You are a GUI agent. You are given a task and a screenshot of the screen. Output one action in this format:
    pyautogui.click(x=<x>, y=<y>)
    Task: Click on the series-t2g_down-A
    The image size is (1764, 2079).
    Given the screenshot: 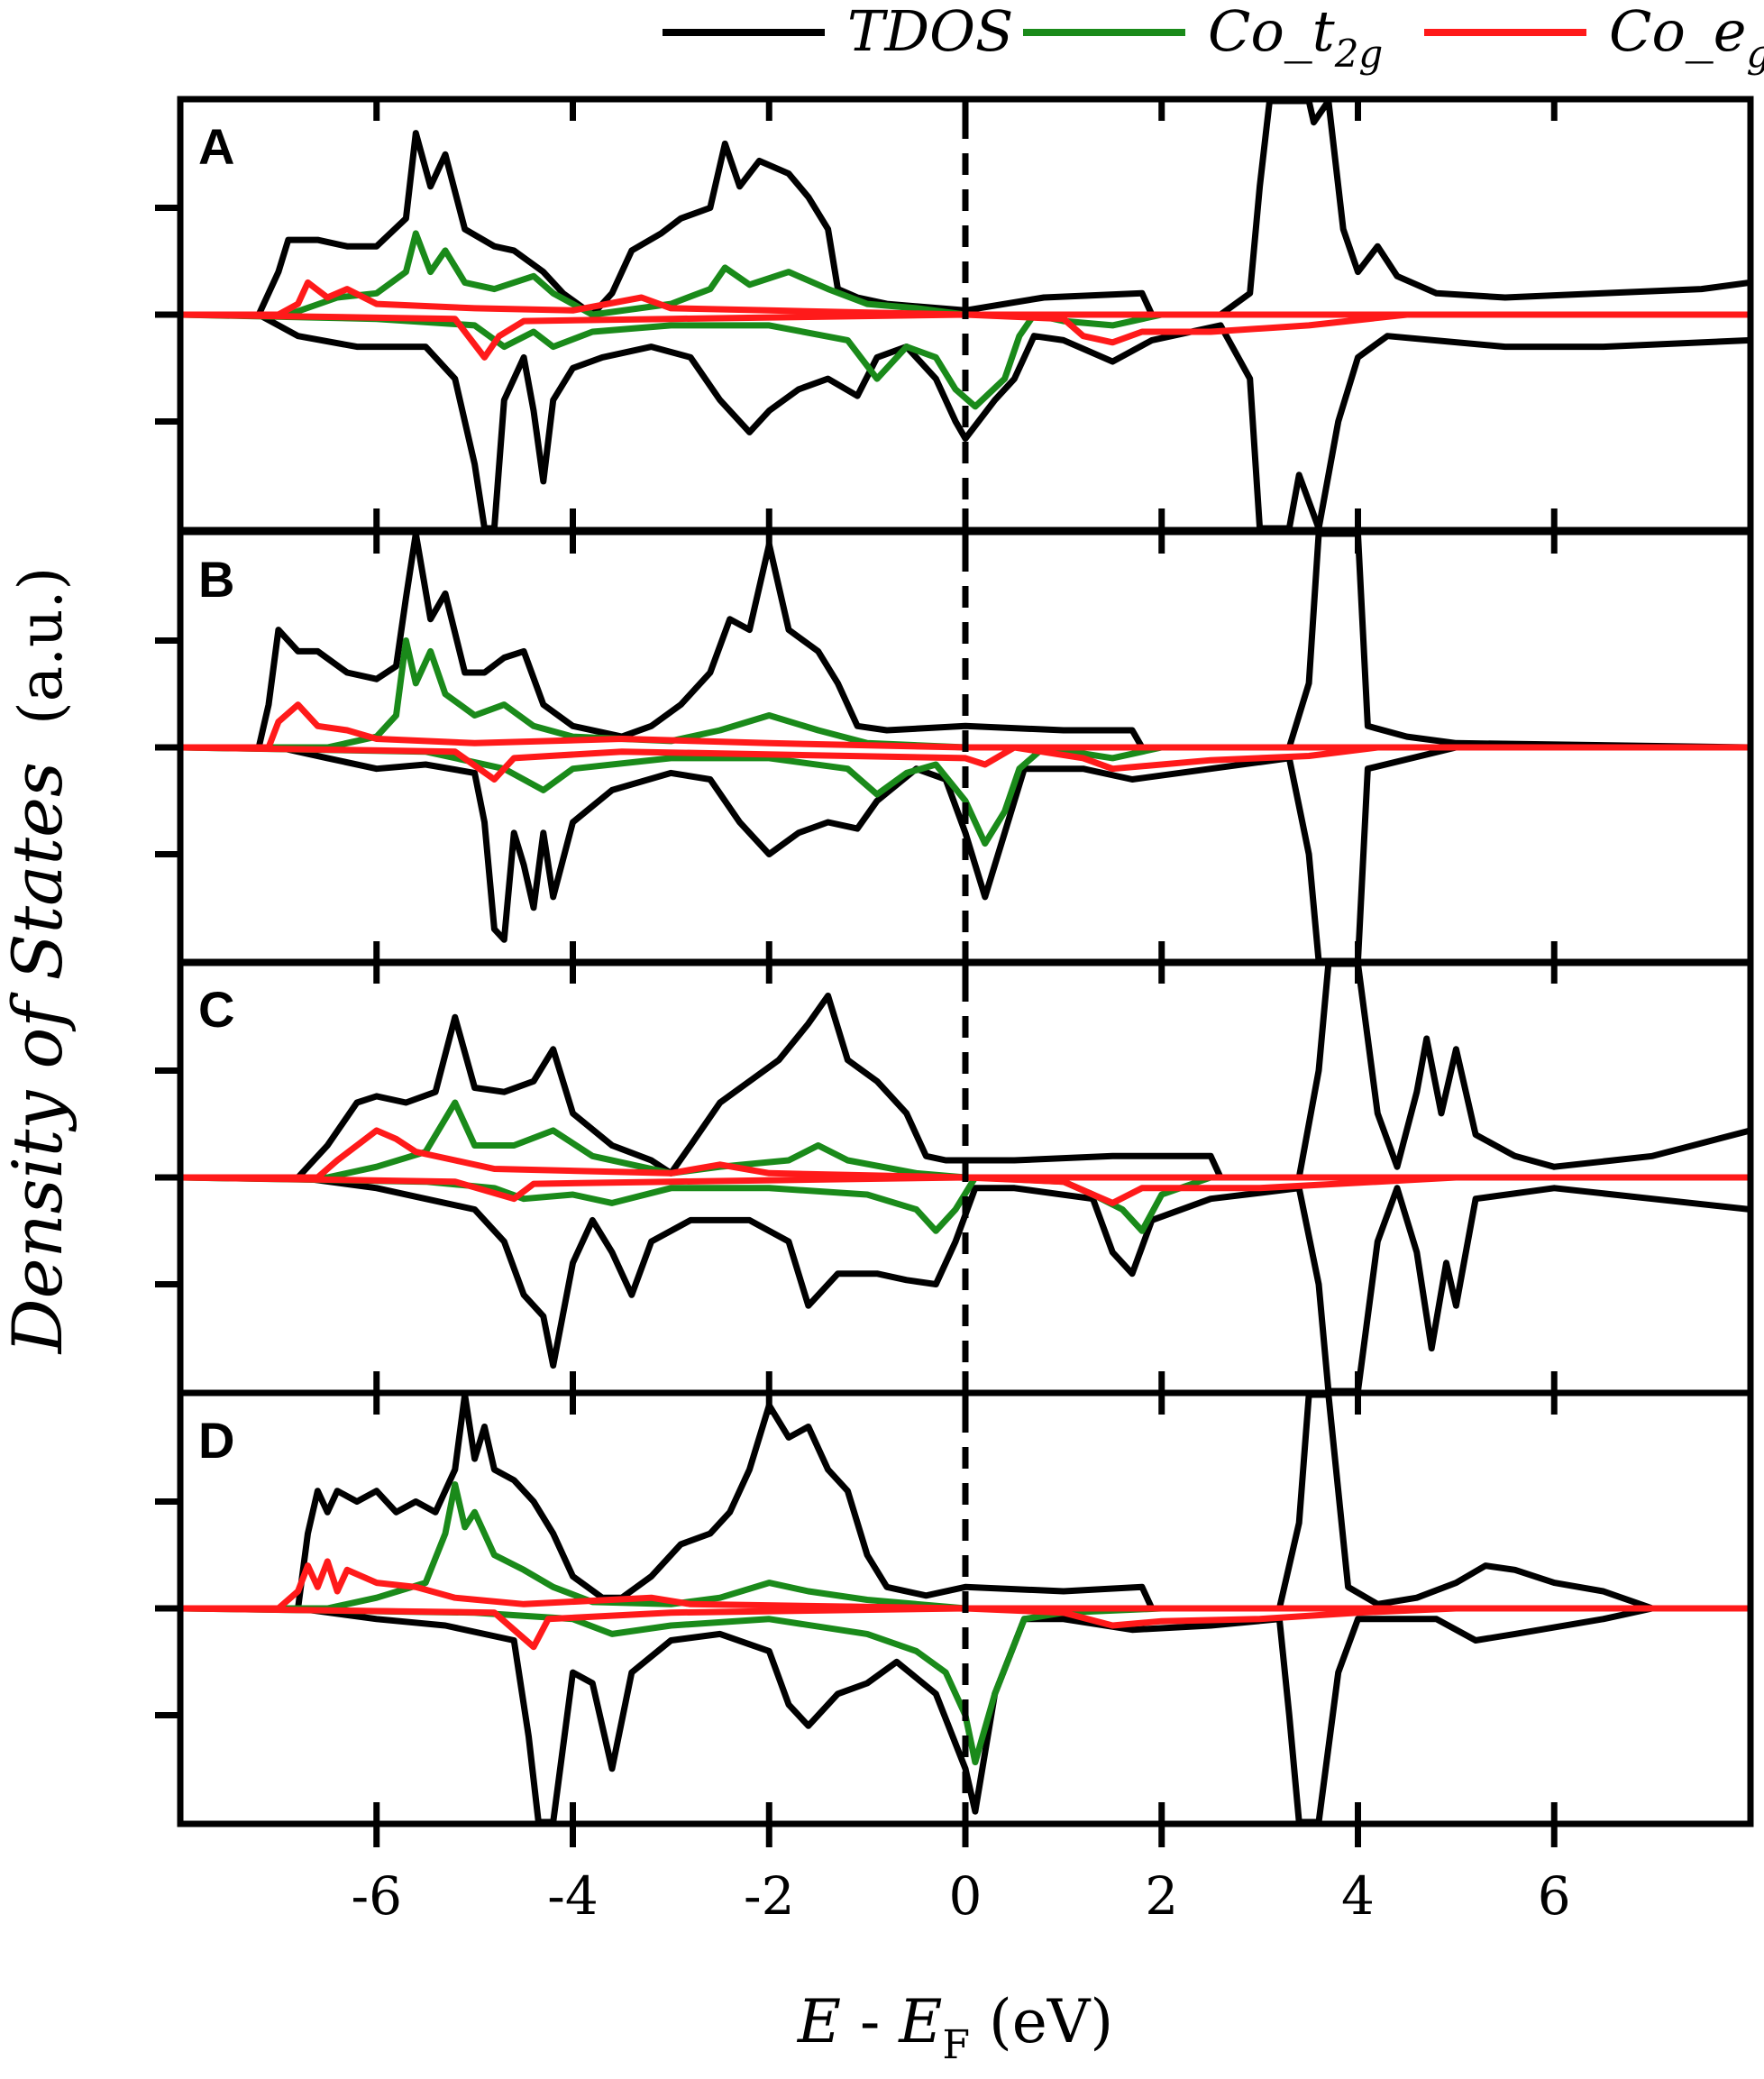 What is the action you would take?
    pyautogui.click(x=965, y=360)
    